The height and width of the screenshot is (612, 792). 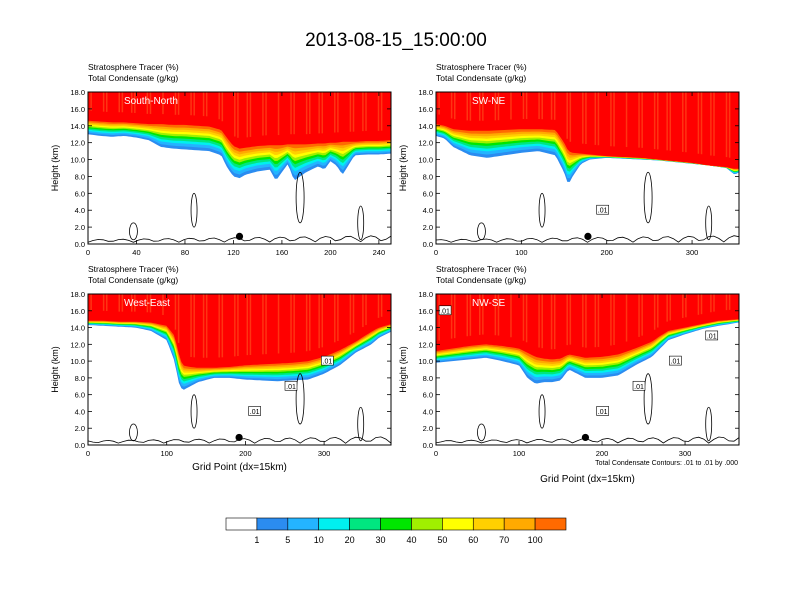 I want to click on colorbar-label: 60, so click(x=473, y=540).